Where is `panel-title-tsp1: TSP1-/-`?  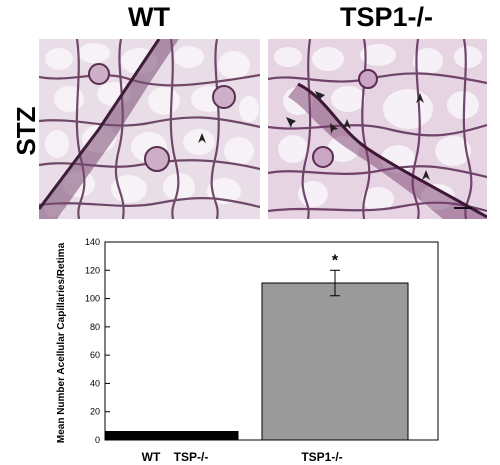 panel-title-tsp1: TSP1-/- is located at coordinates (387, 17).